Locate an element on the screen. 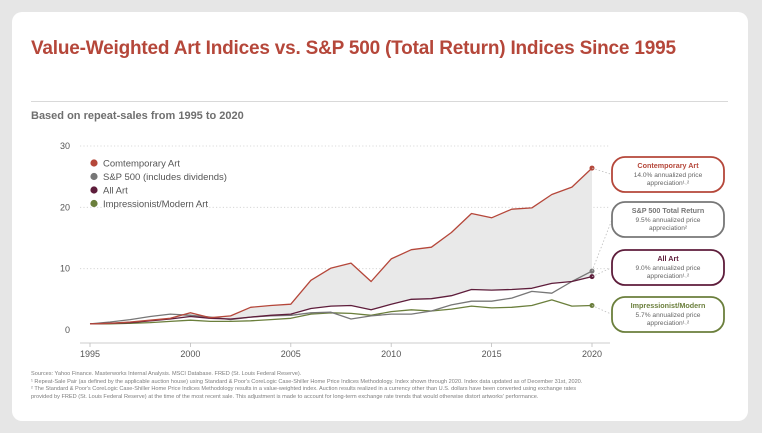 This screenshot has width=762, height=433. callout-title-sp500: S&P 500 Total Return is located at coordinates (668, 210).